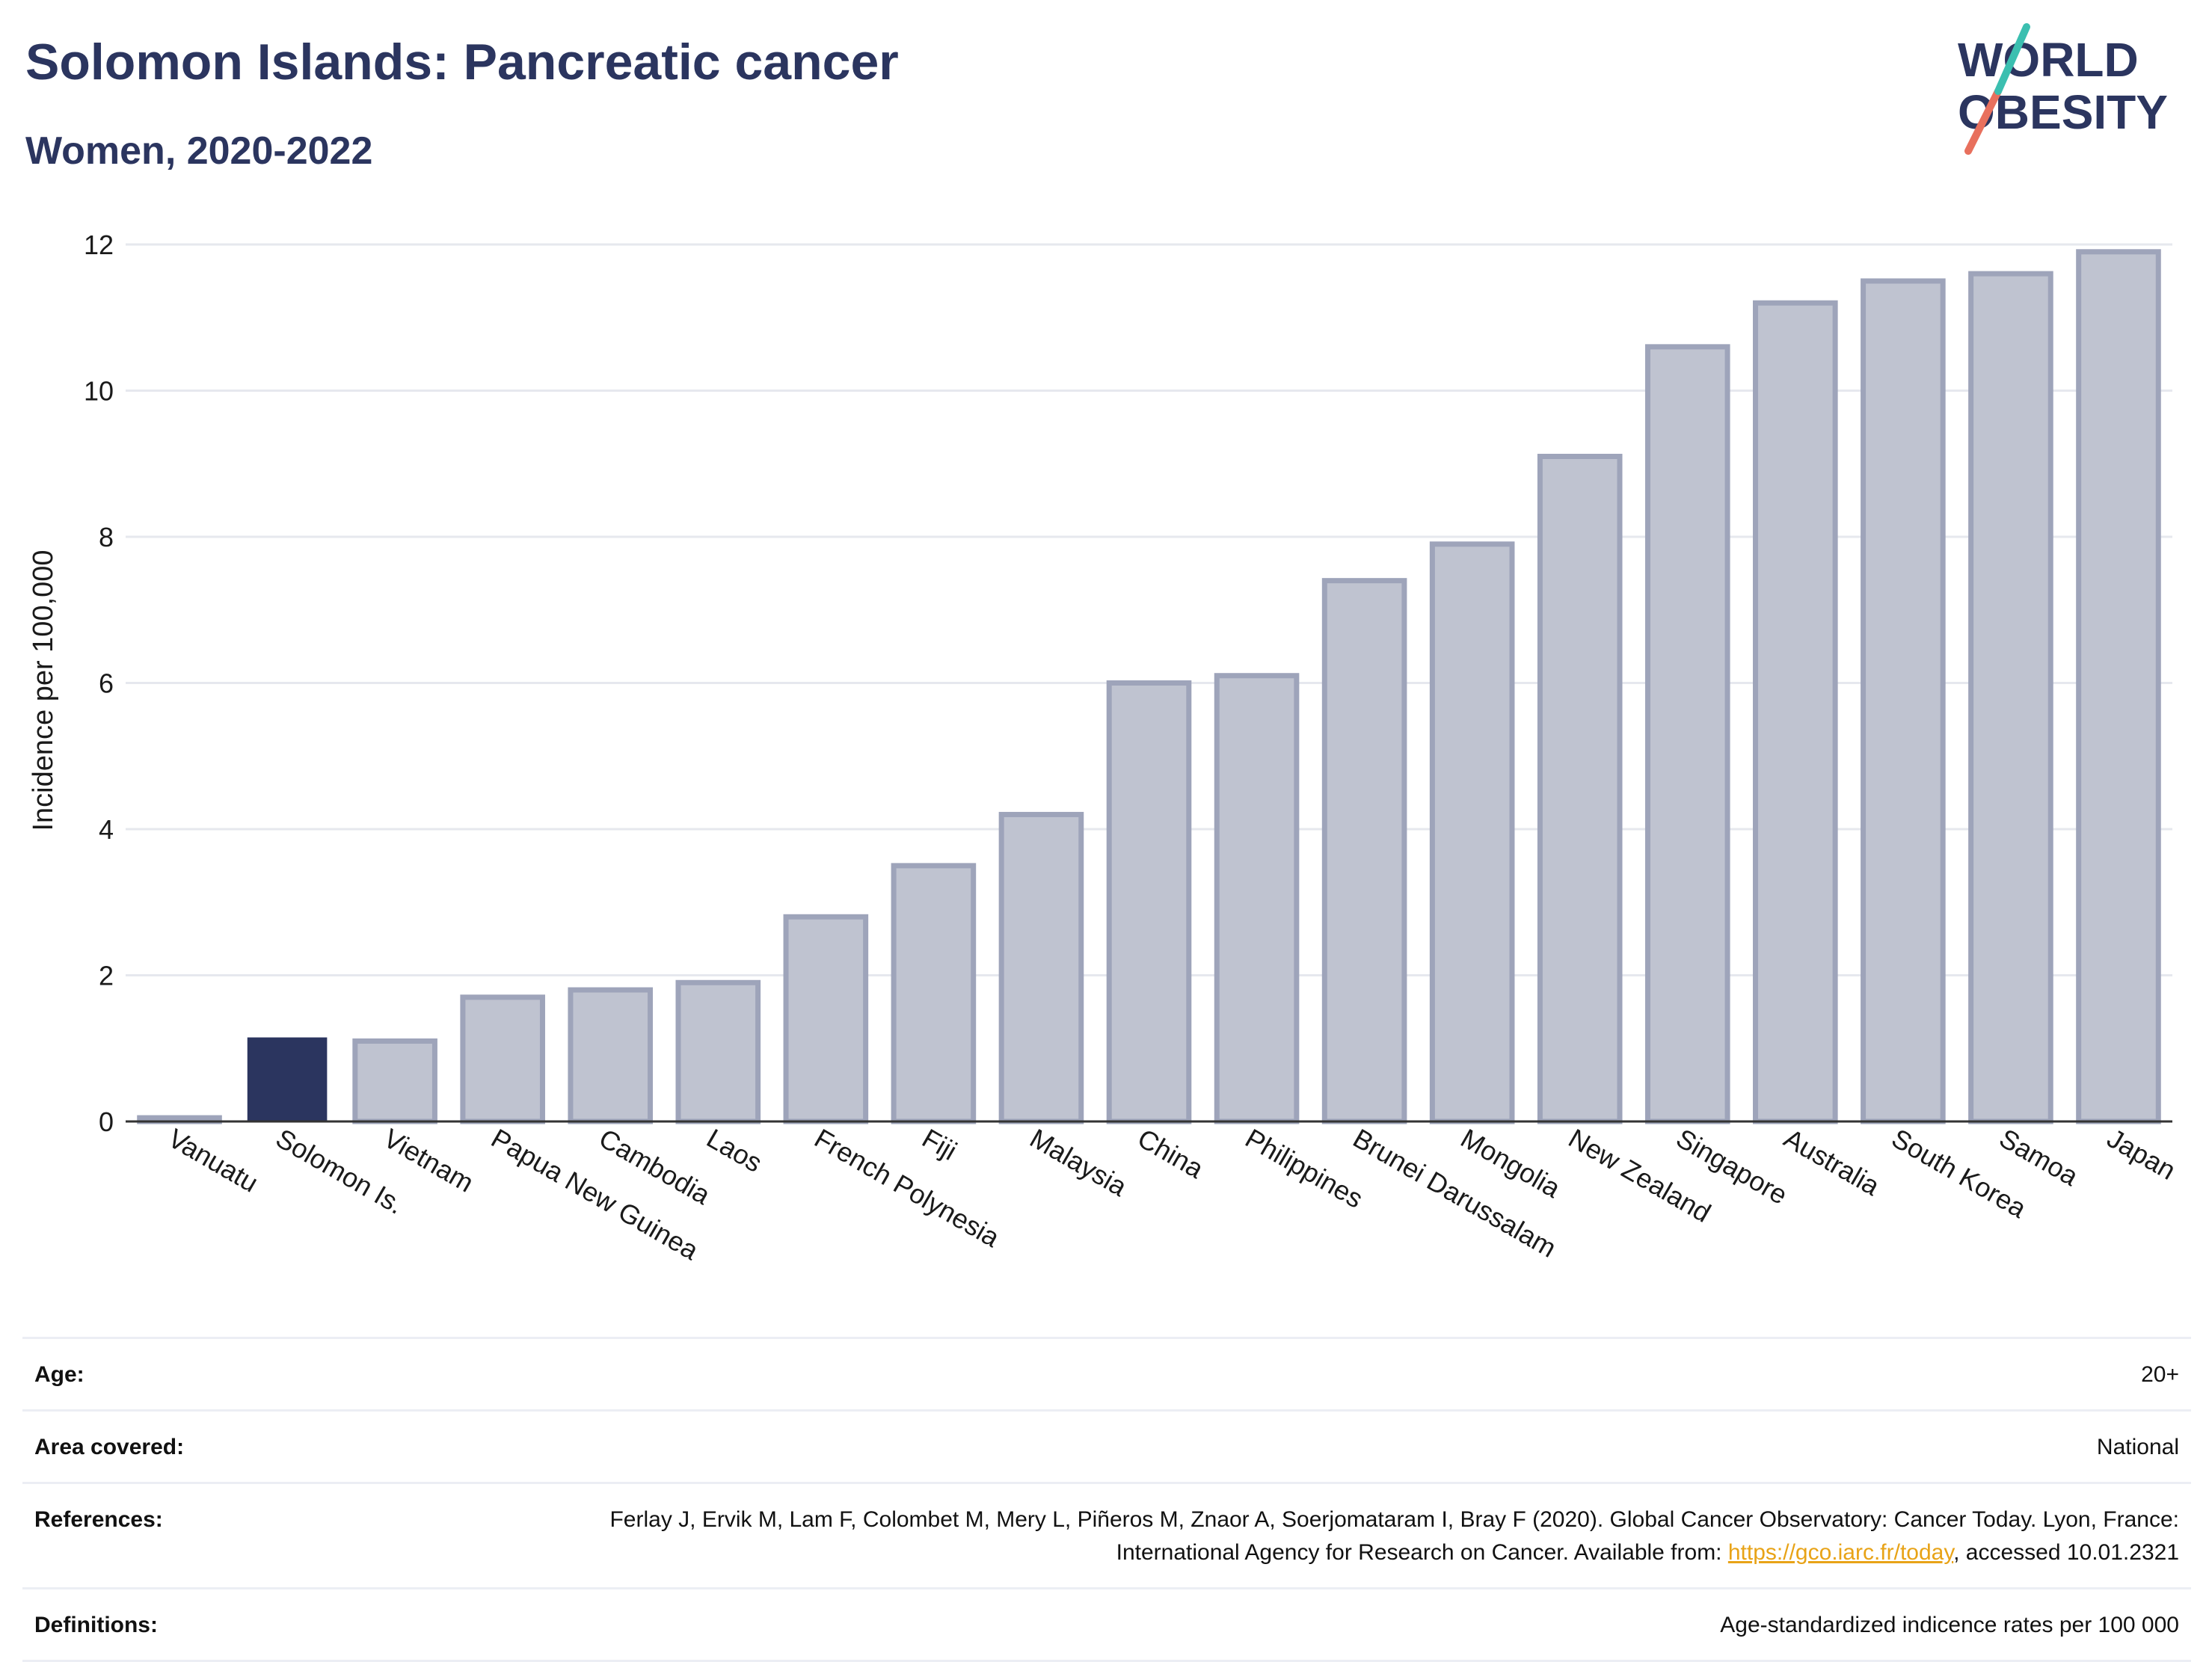 The width and height of the screenshot is (2212, 1662). I want to click on x-tick-label: Australia, so click(1832, 1161).